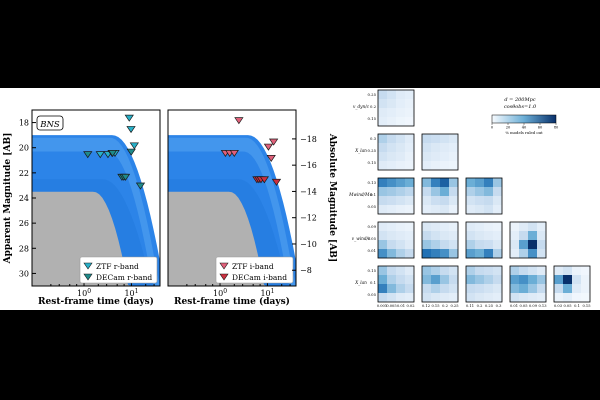 Image resolution: width=600 pixels, height=400 pixels. Describe the element at coordinates (384, 108) in the screenshot. I see `corner-cell-r0-c0: 0.25 0.2 0.15 v_dyn/c` at that location.